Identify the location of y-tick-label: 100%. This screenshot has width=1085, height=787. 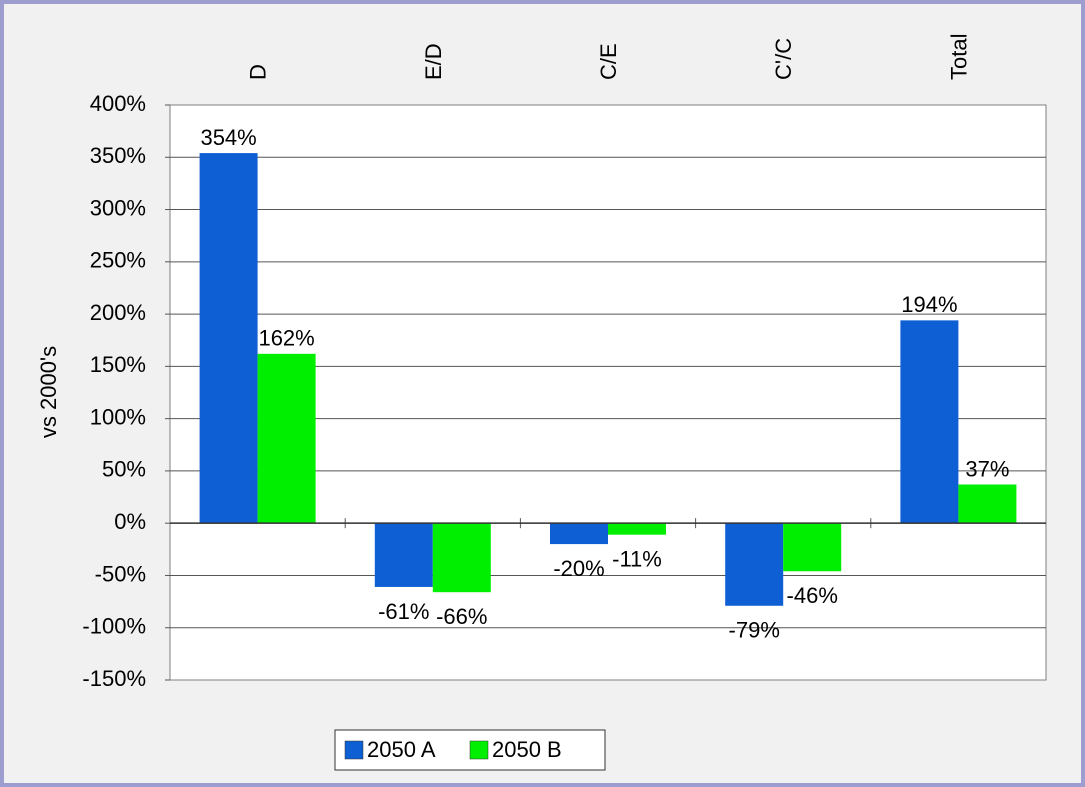
(118, 416).